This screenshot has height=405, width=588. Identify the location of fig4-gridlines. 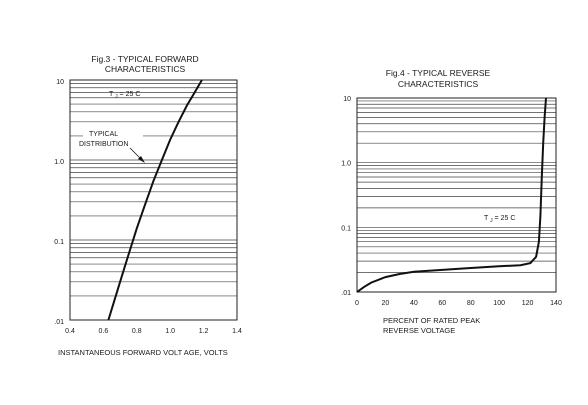
(456, 186).